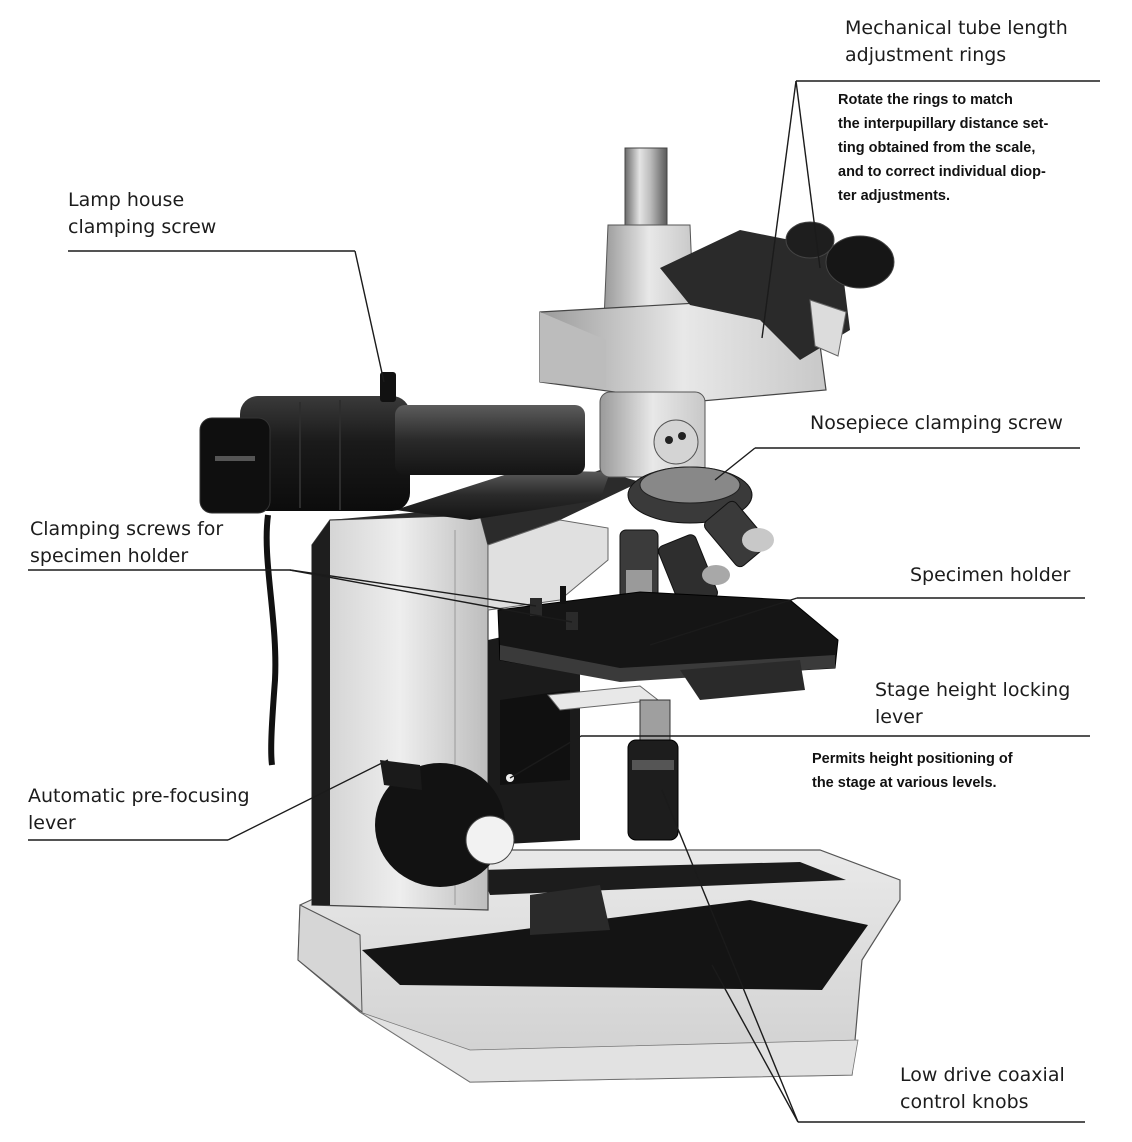 The width and height of the screenshot is (1132, 1142). Describe the element at coordinates (139, 796) in the screenshot. I see `callout-prefocusing-line1: Automatic pre-focusing` at that location.